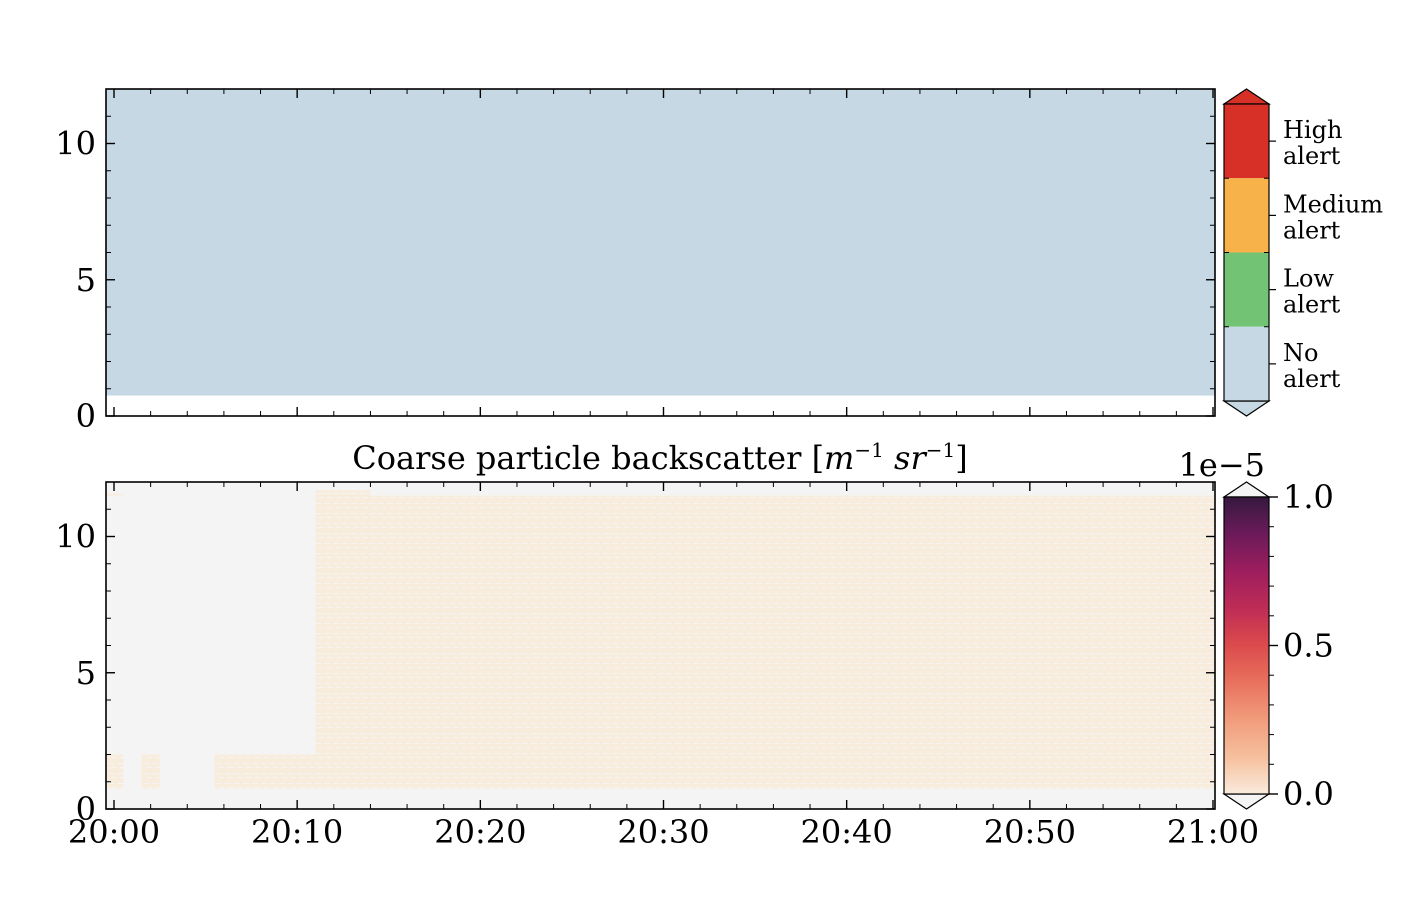  What do you see at coordinates (480, 832) in the screenshot?
I see `x-tick-label: 20:20` at bounding box center [480, 832].